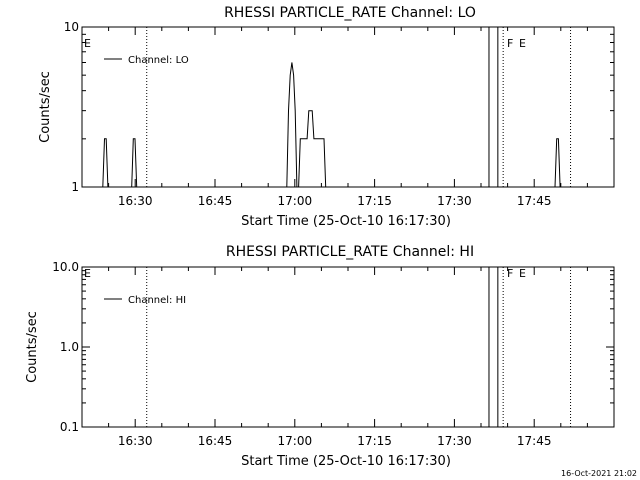  I want to click on panel-lo-flag-f: F, so click(510, 43).